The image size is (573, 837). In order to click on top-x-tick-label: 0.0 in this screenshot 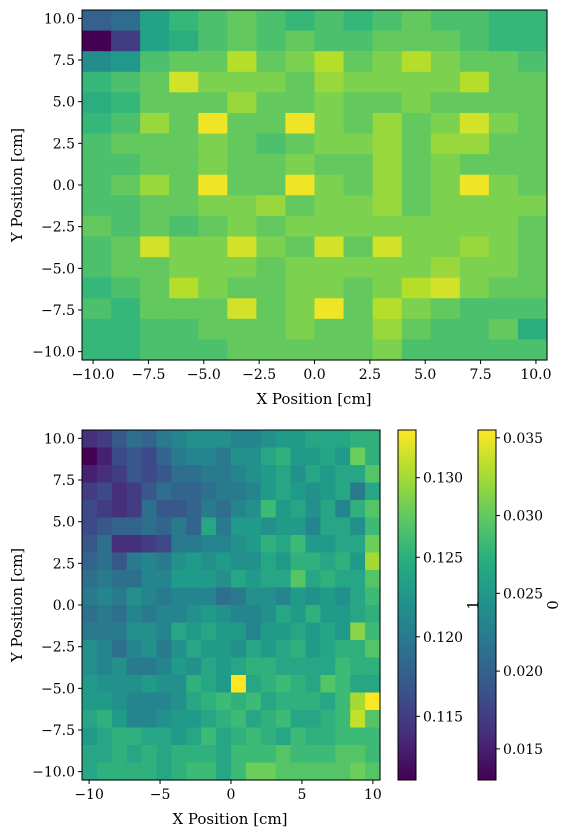, I will do `click(314, 375)`.